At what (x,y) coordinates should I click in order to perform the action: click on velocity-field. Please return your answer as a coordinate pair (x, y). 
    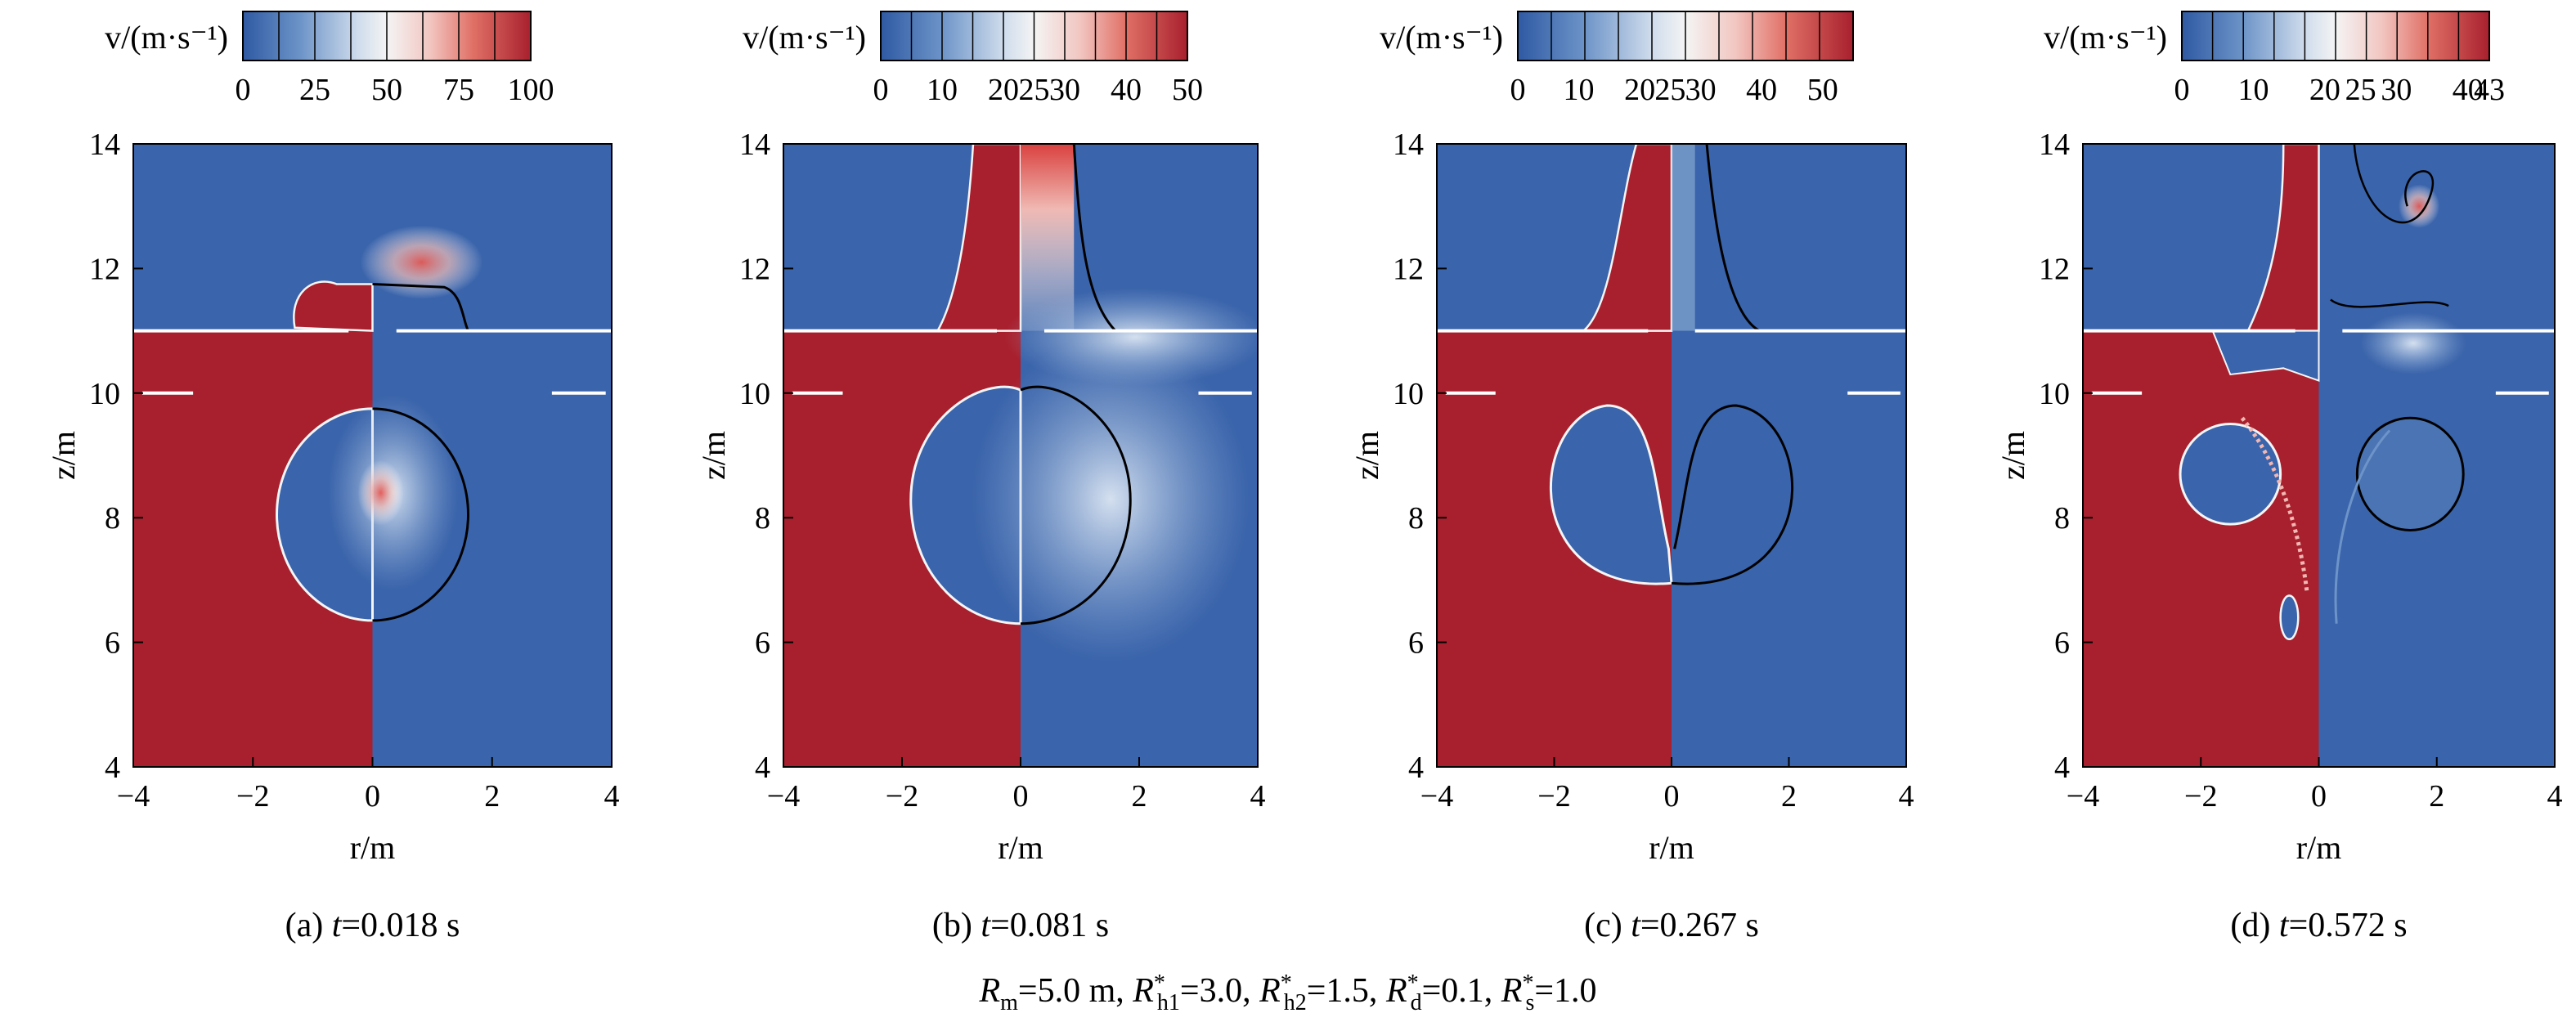
    Looking at the image, I should click on (1789, 455).